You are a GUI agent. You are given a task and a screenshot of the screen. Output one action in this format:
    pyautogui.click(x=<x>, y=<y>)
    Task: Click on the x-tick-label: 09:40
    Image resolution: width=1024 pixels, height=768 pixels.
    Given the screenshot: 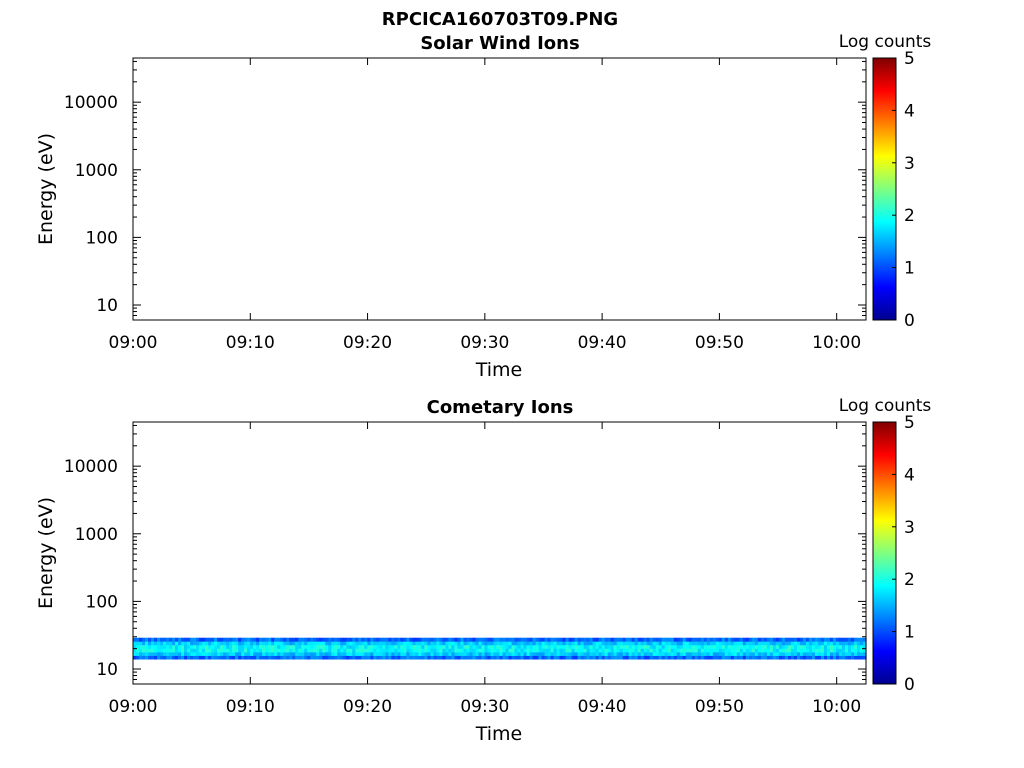 What is the action you would take?
    pyautogui.click(x=602, y=343)
    